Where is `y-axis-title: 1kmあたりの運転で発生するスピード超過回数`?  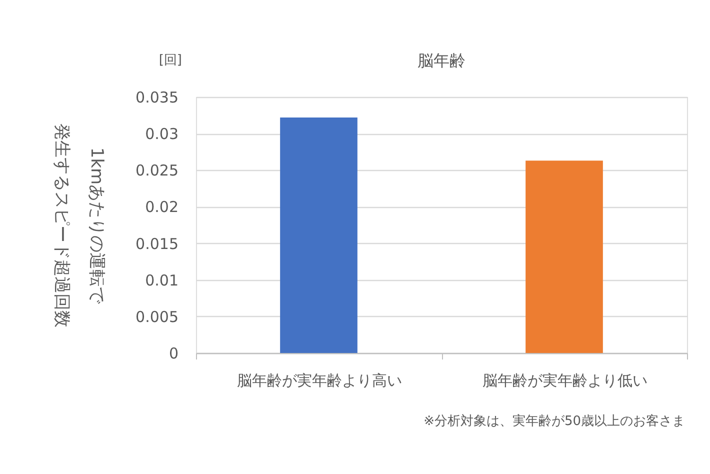
y-axis-title: 1kmあたりの運転で発生するスピード超過回数 is located at coordinates (79, 226).